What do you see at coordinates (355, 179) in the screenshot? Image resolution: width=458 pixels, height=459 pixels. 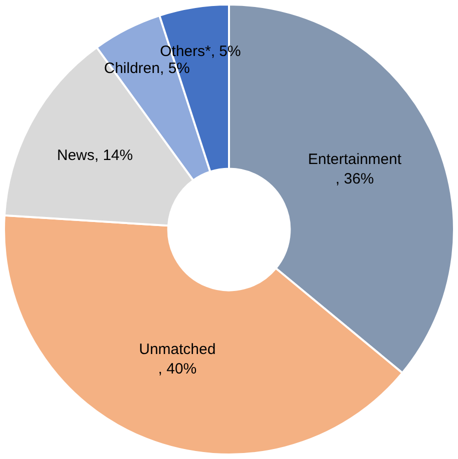 I see `data-label: , 36%` at bounding box center [355, 179].